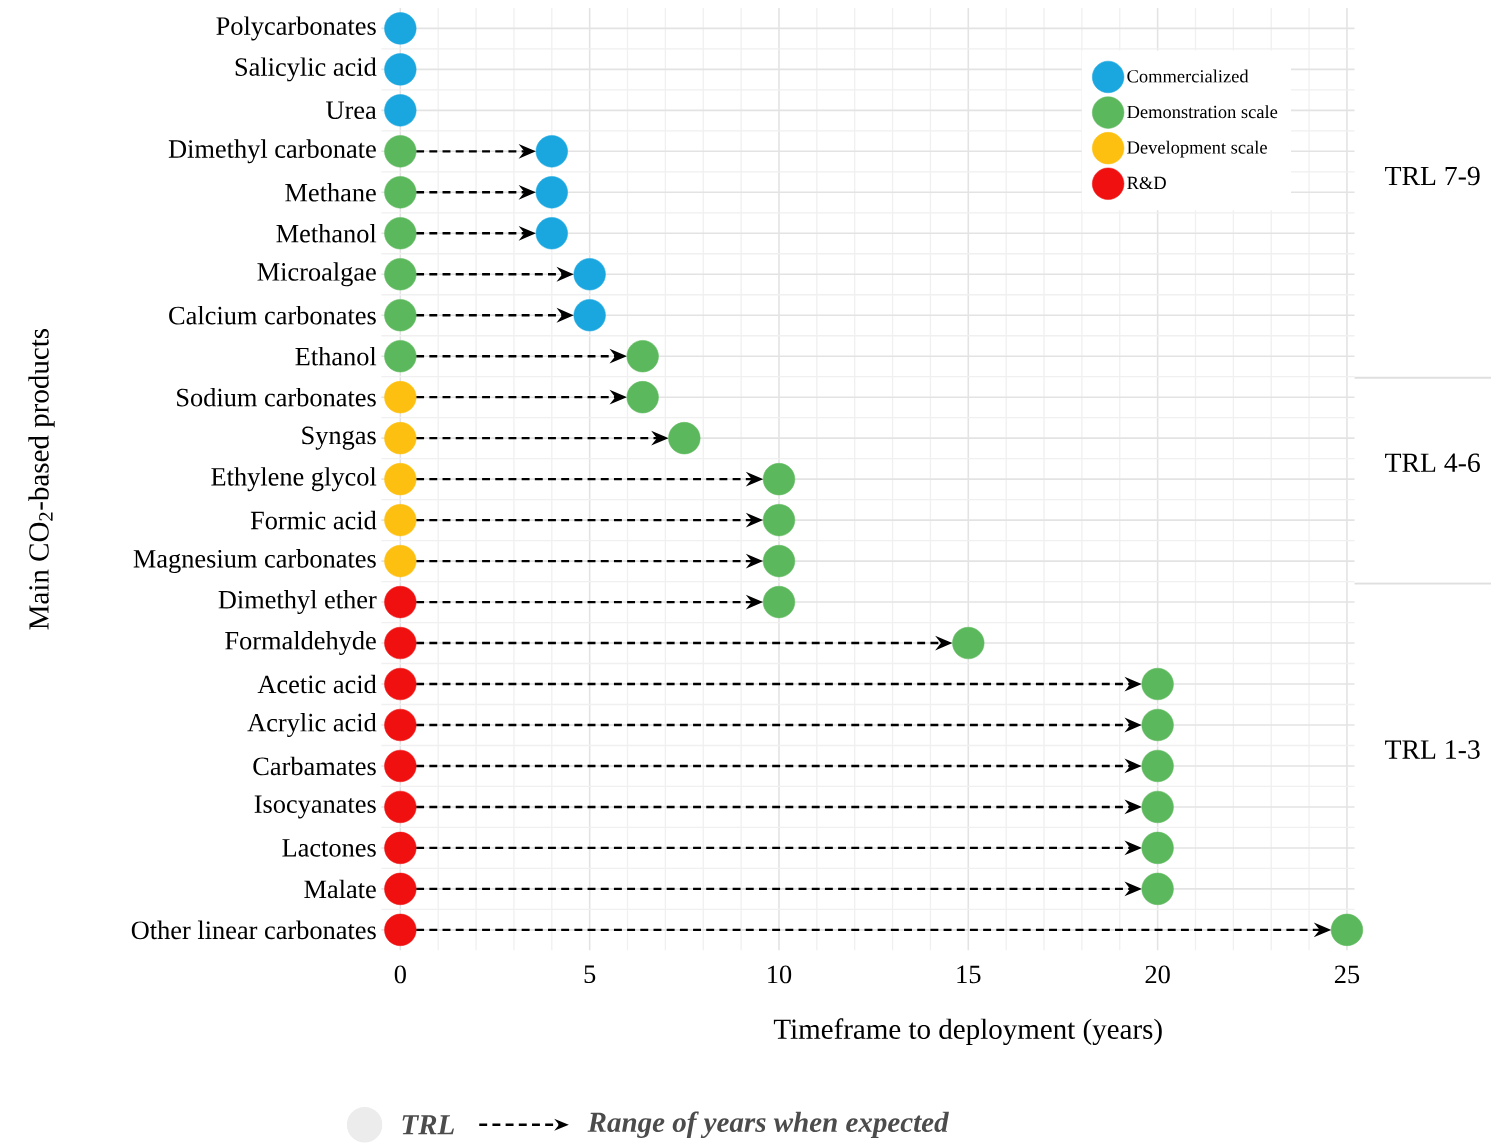  I want to click on y-tick-label: Formic acid, so click(313, 520).